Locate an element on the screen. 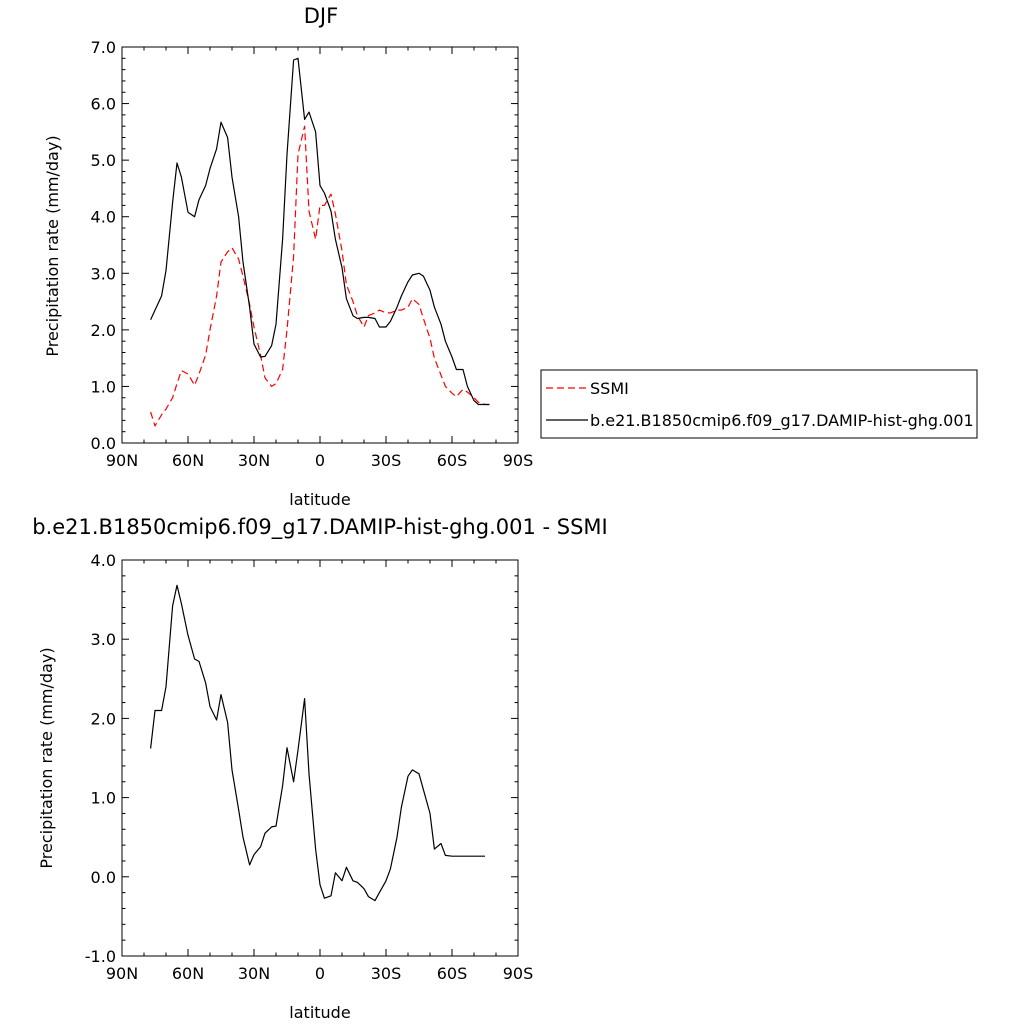  top-series-lines is located at coordinates (320, 242).